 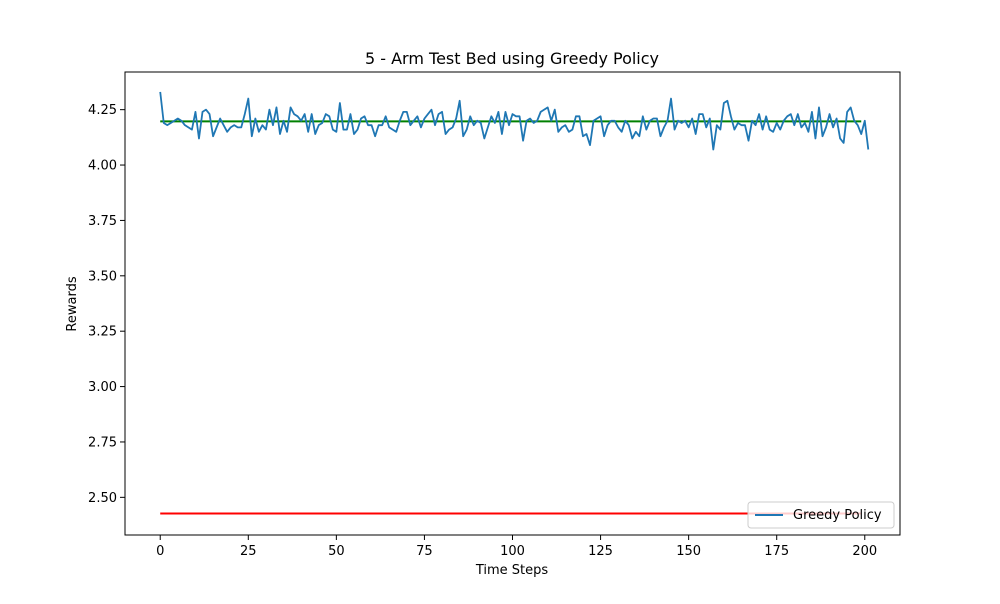 I want to click on legend-box, so click(x=821, y=515).